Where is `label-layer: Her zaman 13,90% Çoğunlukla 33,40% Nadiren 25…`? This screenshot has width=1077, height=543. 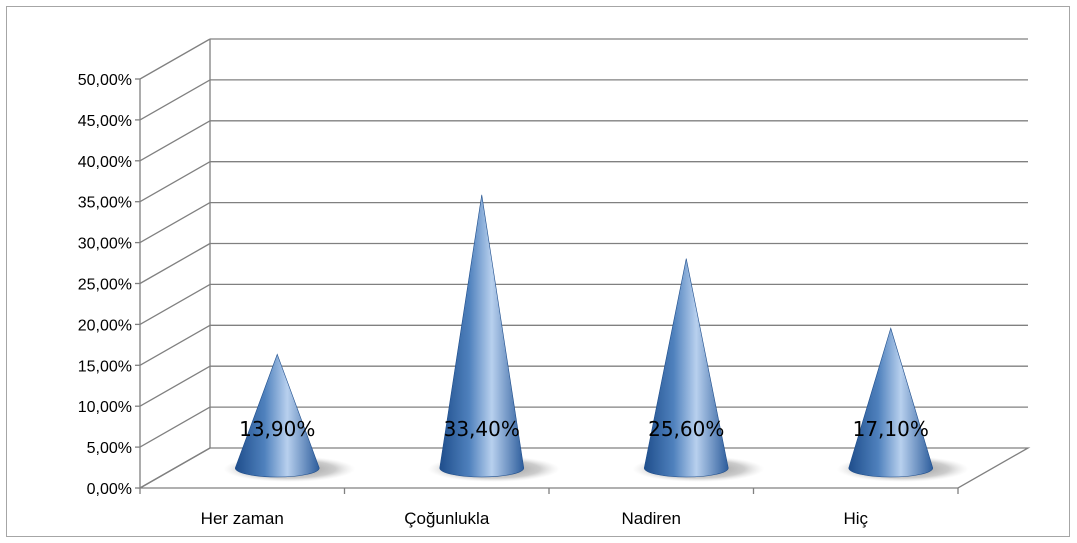
label-layer: Her zaman 13,90% Çoğunlukla 33,40% Nadiren 25… is located at coordinates (565, 472).